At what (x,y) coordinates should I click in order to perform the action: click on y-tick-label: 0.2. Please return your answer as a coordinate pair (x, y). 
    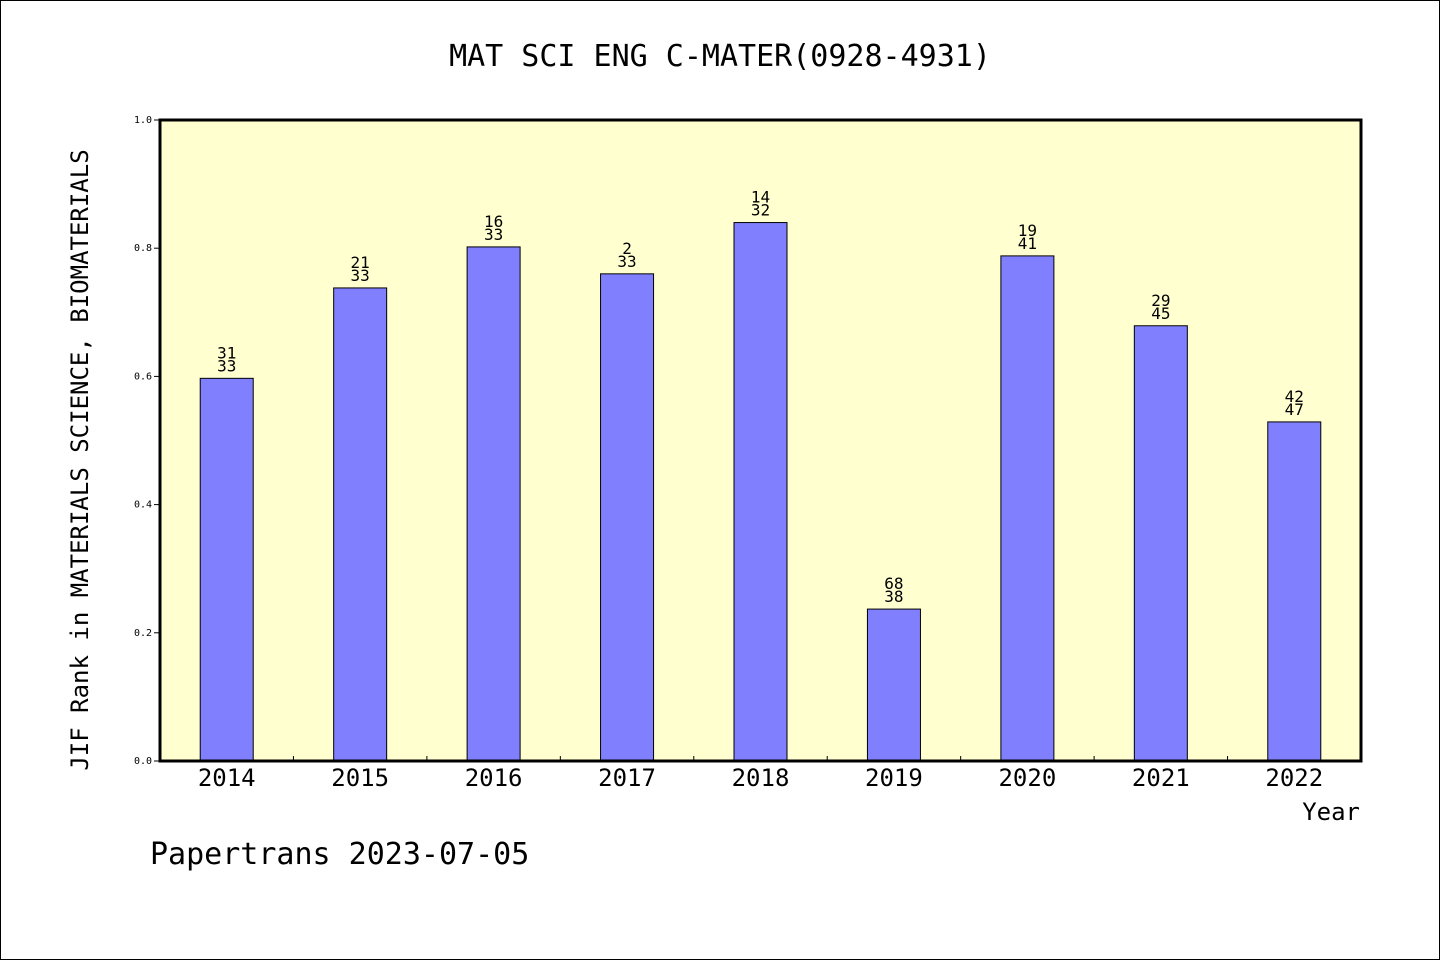
    Looking at the image, I should click on (143, 633).